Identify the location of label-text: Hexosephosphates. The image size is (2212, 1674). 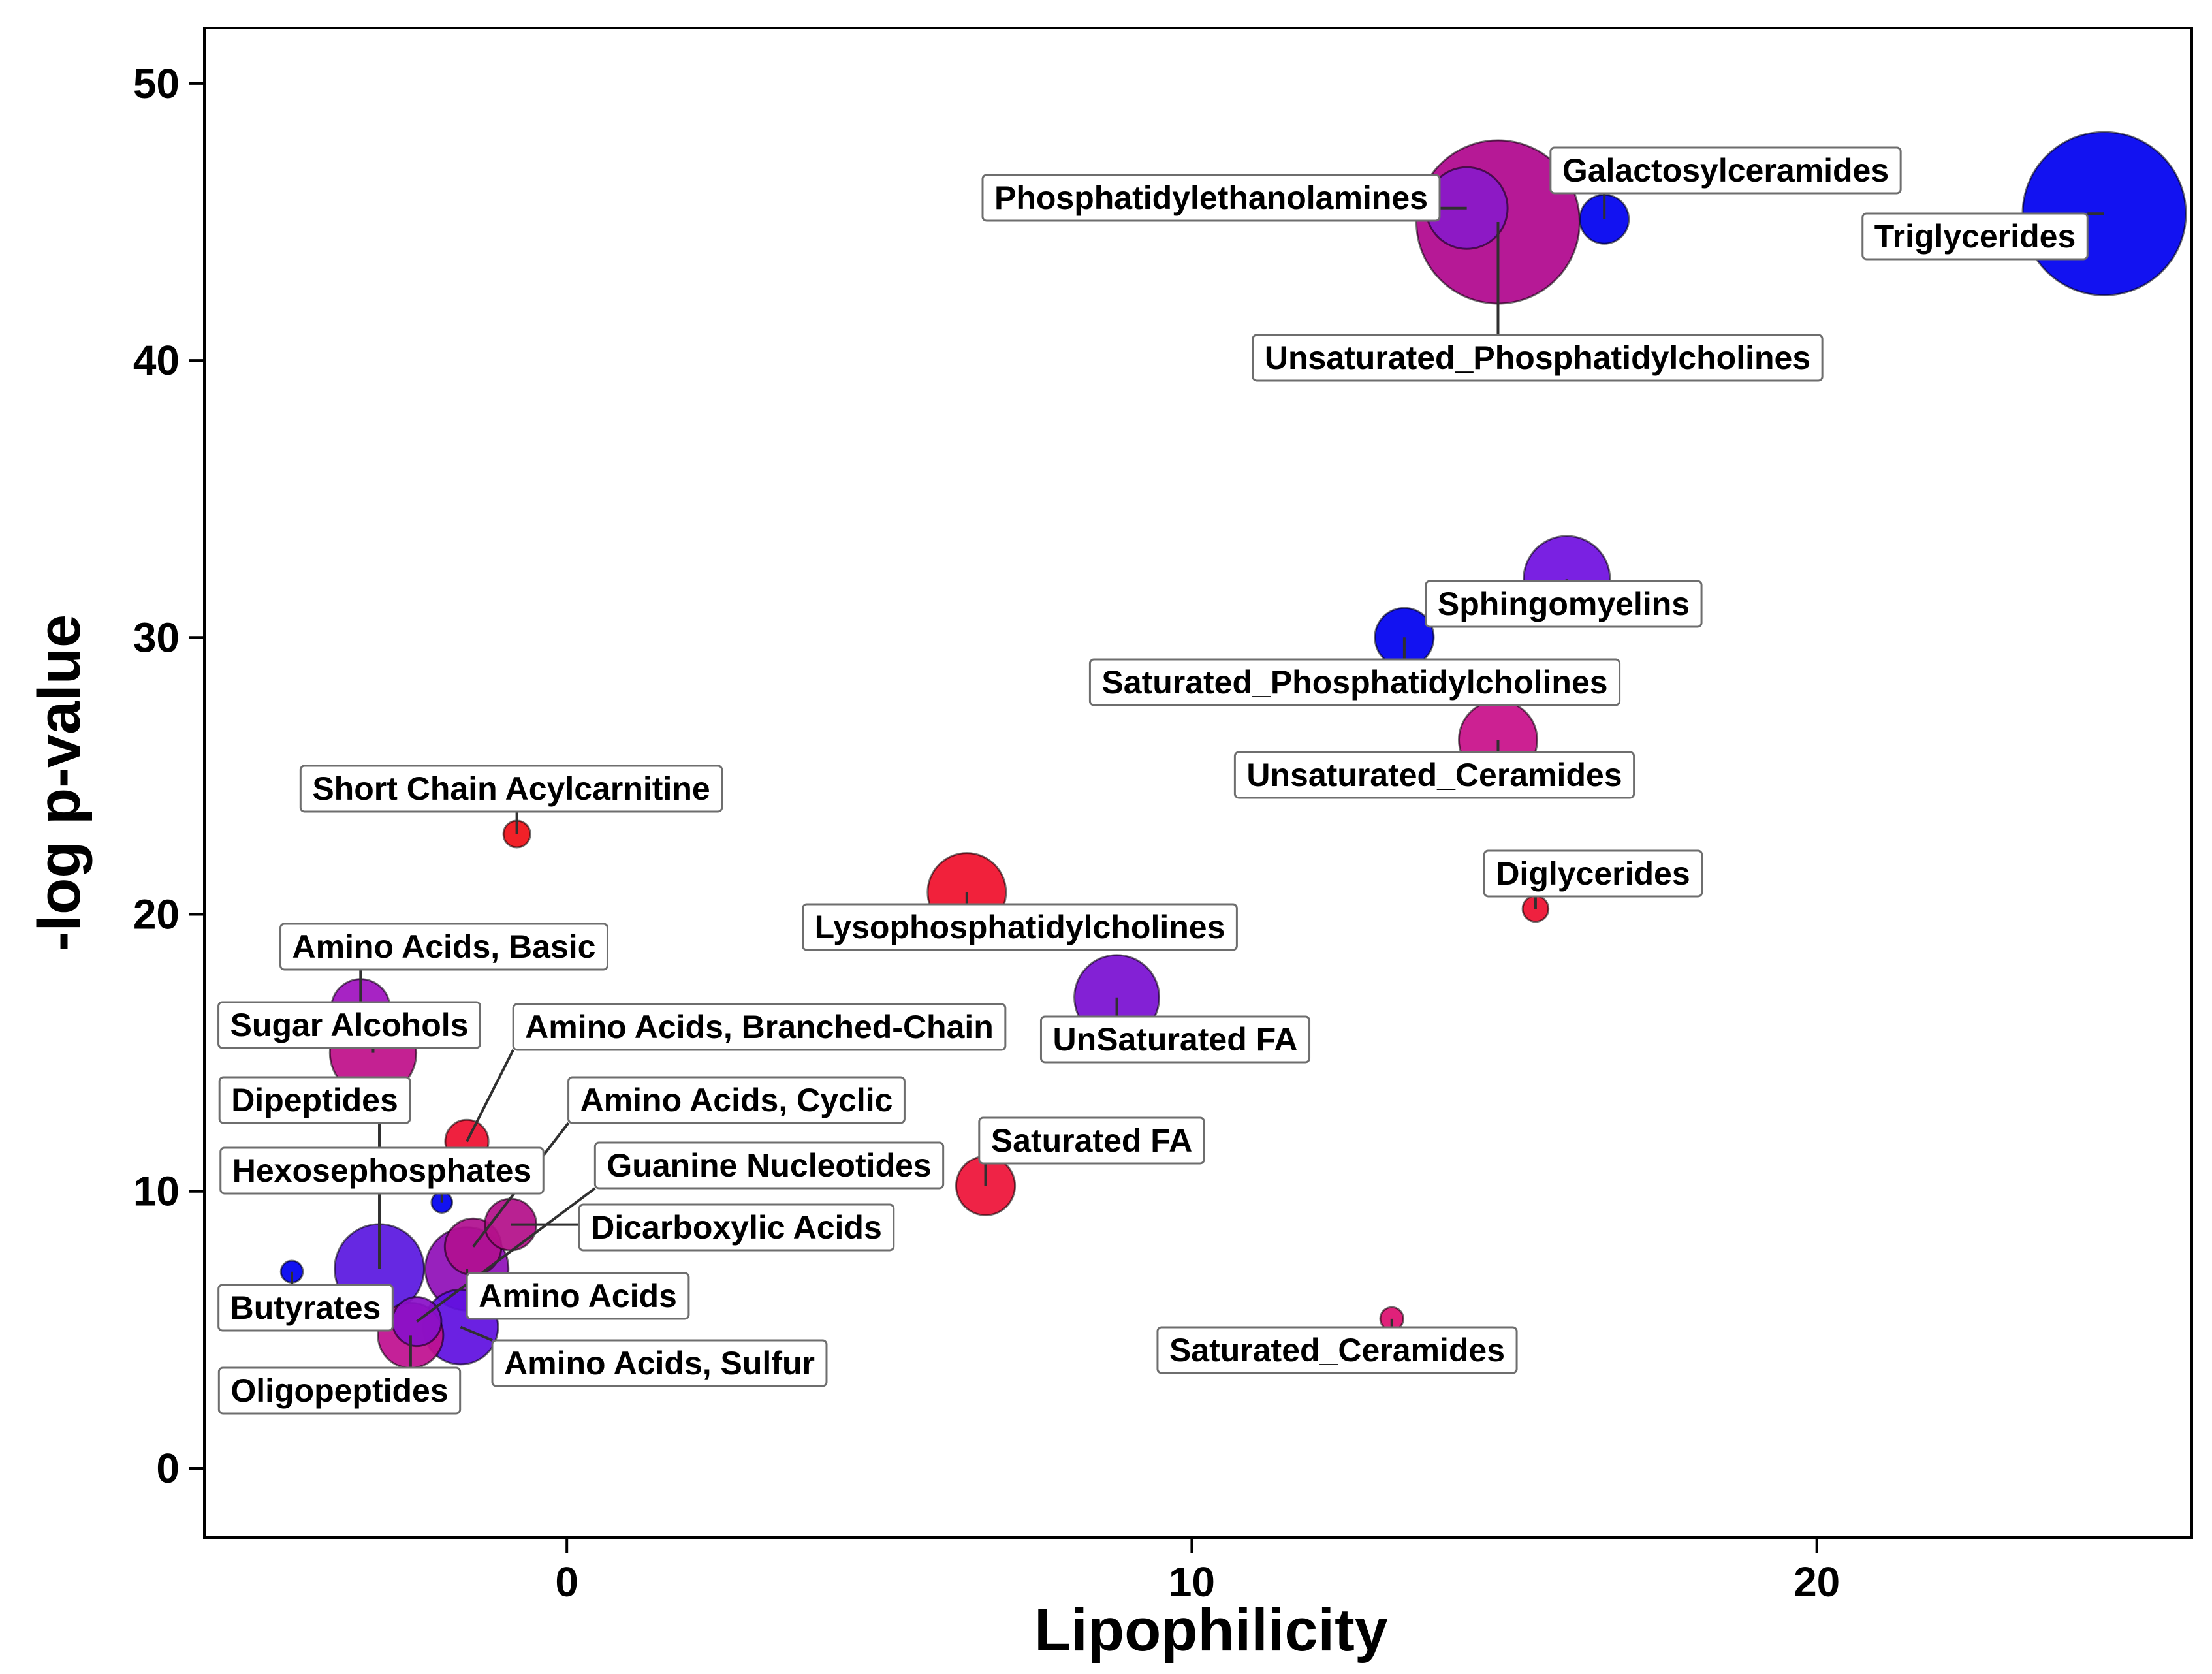
(381, 1170).